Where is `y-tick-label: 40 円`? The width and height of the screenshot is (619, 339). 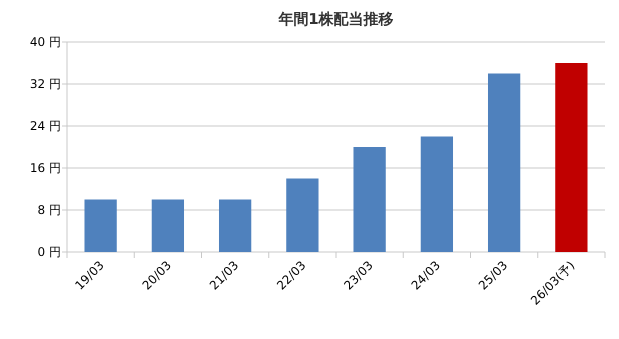 y-tick-label: 40 円 is located at coordinates (45, 42).